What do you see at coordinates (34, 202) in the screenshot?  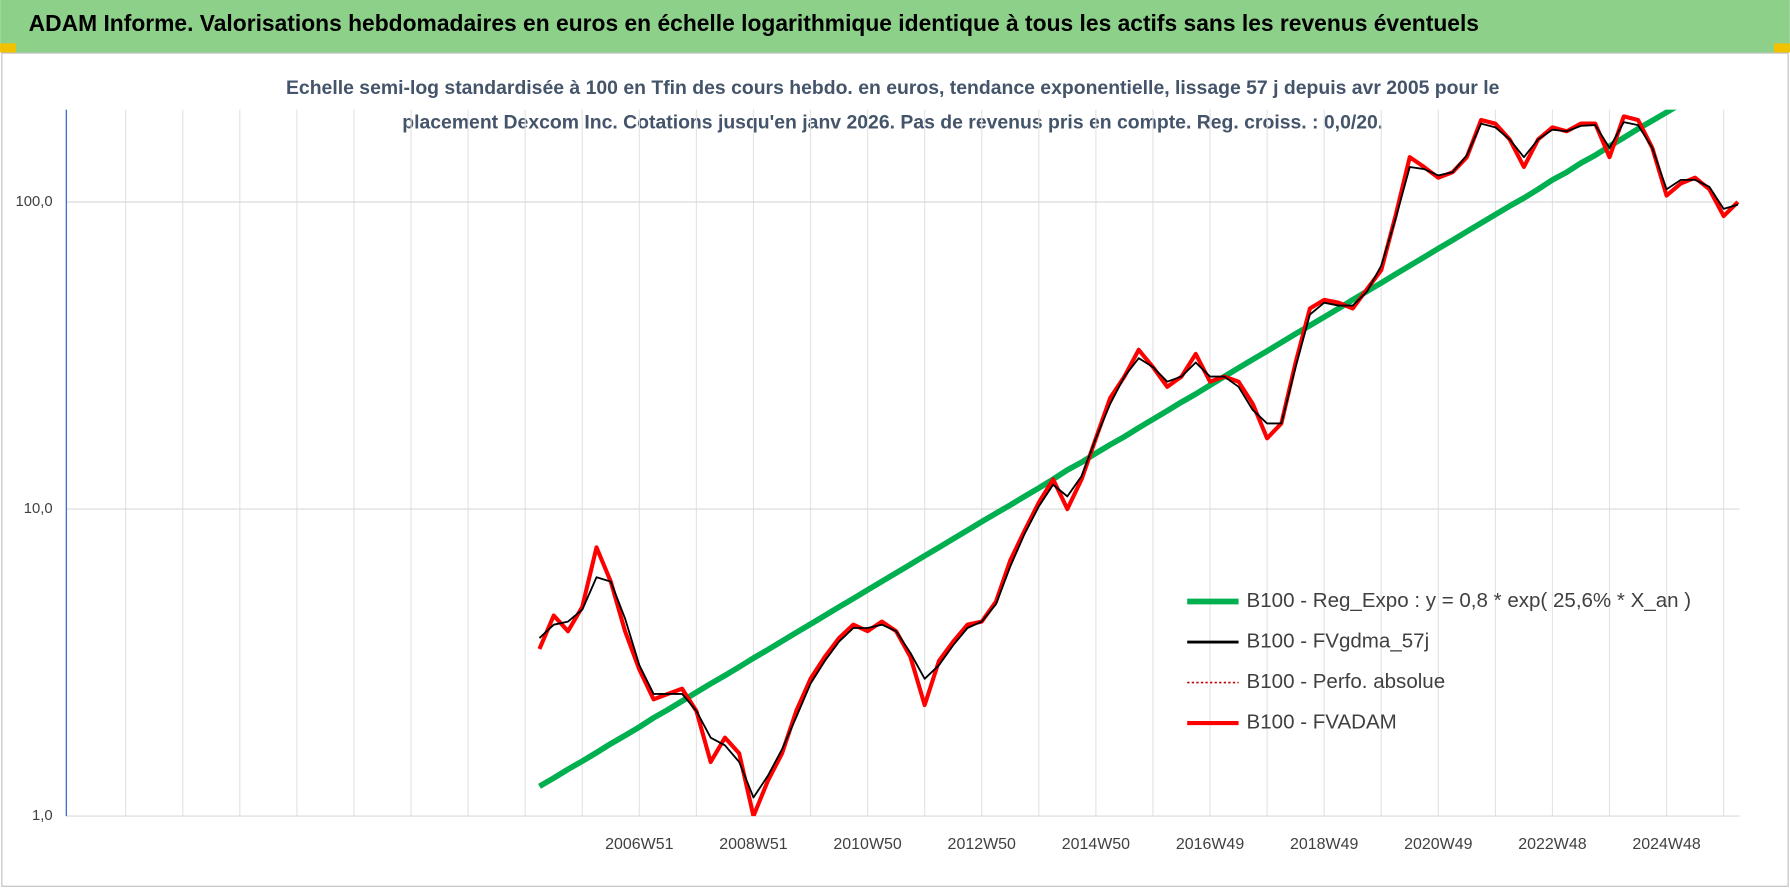 I see `y-tick-label: 100,0` at bounding box center [34, 202].